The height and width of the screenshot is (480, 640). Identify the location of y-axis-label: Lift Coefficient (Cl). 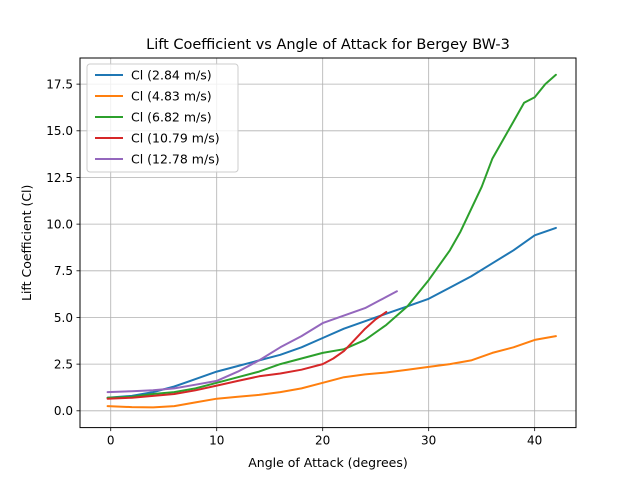
(26, 243).